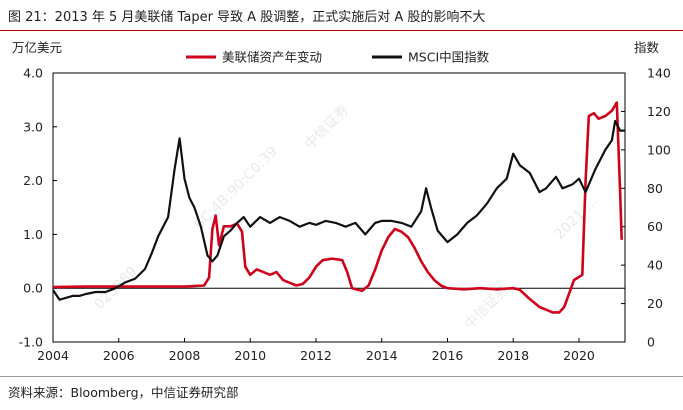 This screenshot has height=410, width=683. Describe the element at coordinates (185, 355) in the screenshot. I see `x-tick-label: 2008` at that location.